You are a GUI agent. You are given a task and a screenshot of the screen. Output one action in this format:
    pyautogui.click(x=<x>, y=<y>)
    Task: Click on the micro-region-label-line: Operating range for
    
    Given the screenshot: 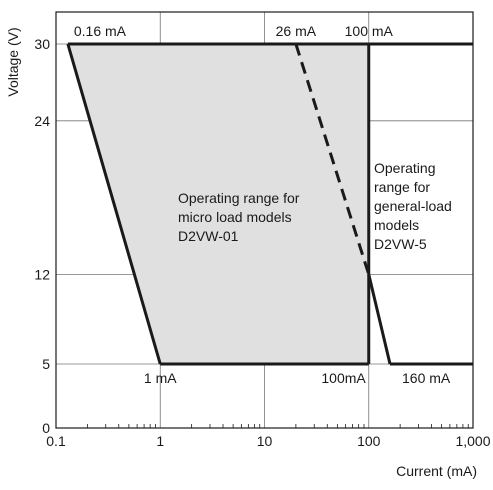 What is the action you would take?
    pyautogui.click(x=239, y=198)
    